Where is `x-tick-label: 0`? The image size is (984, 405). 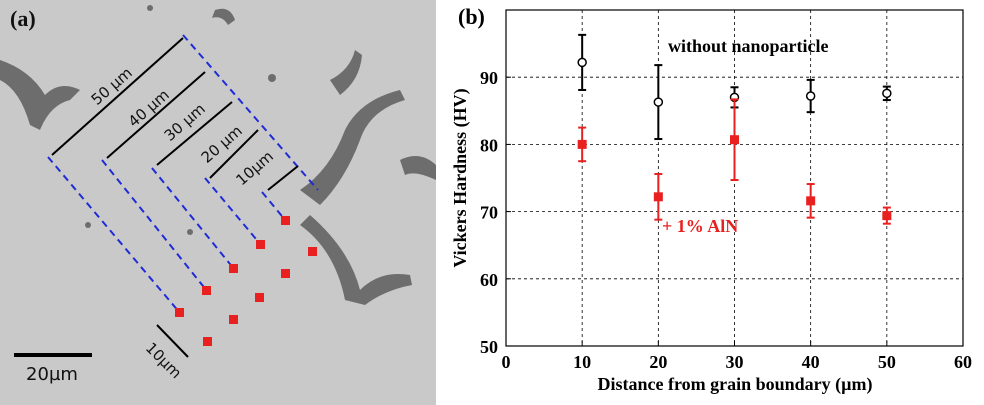 x-tick-label: 0 is located at coordinates (506, 362).